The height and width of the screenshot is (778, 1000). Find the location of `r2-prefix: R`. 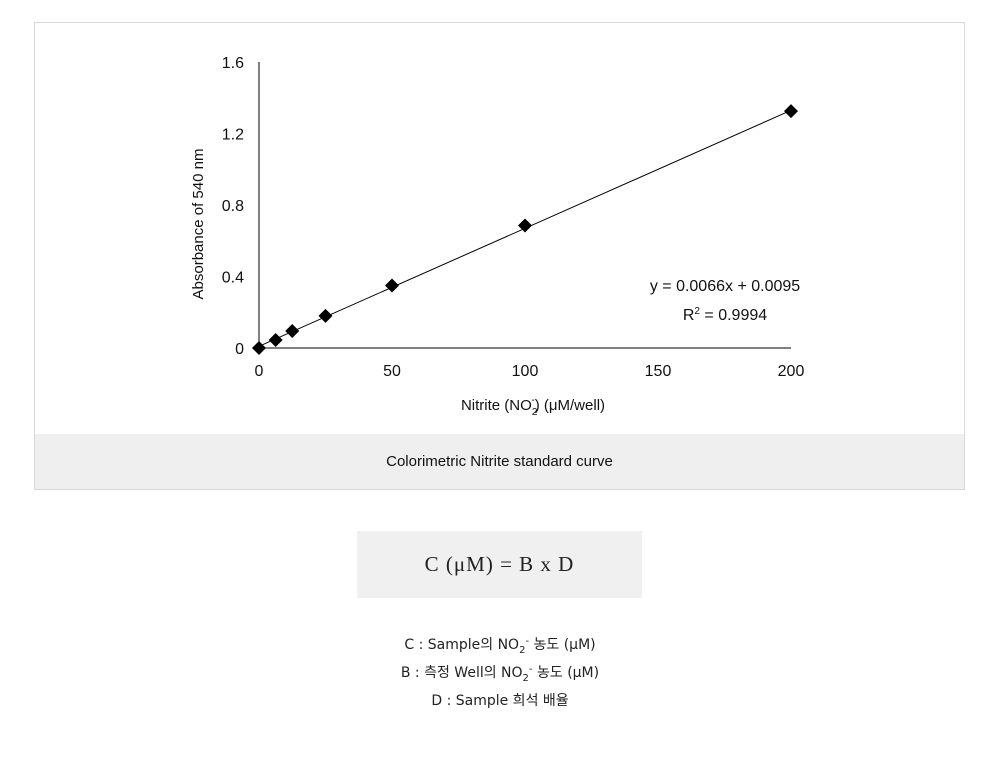

r2-prefix: R is located at coordinates (689, 315).